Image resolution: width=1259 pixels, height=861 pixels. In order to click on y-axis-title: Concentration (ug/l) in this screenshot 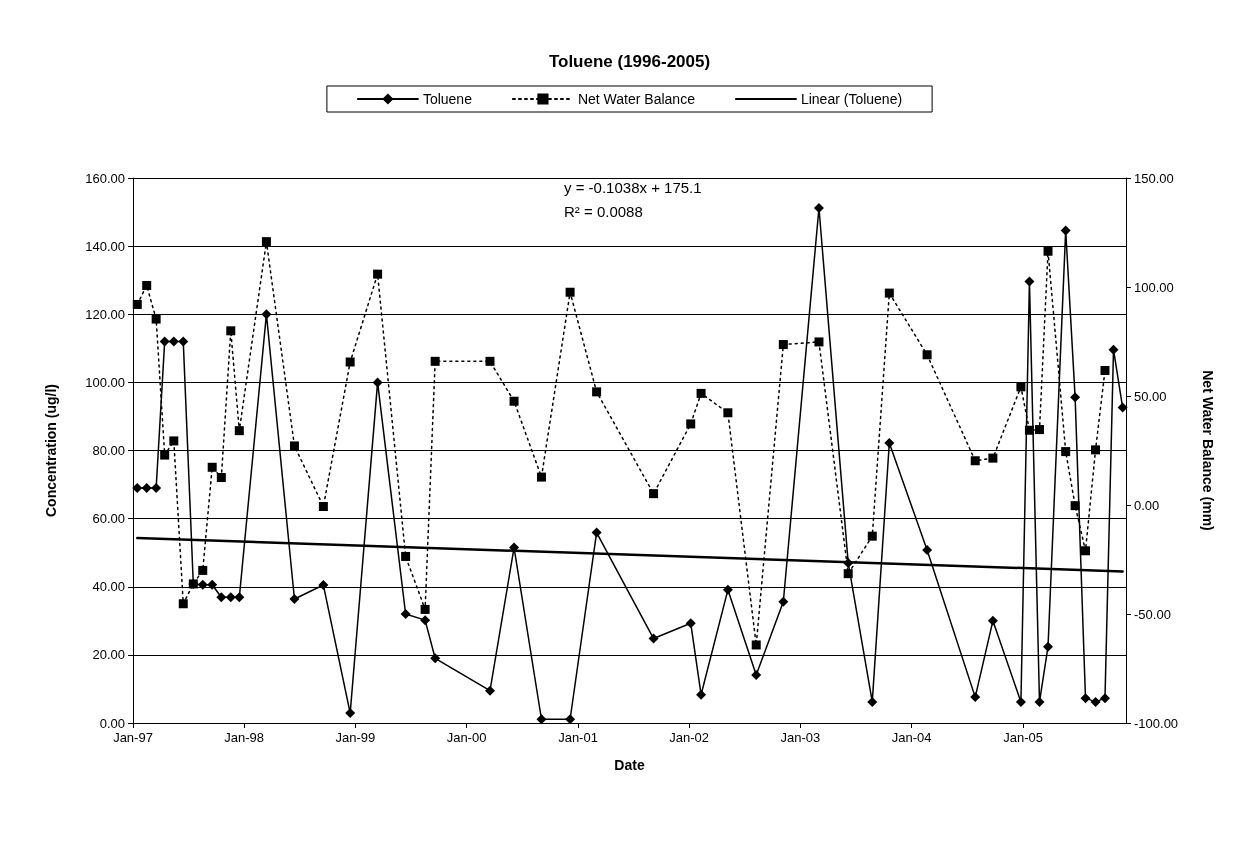, I will do `click(51, 450)`.